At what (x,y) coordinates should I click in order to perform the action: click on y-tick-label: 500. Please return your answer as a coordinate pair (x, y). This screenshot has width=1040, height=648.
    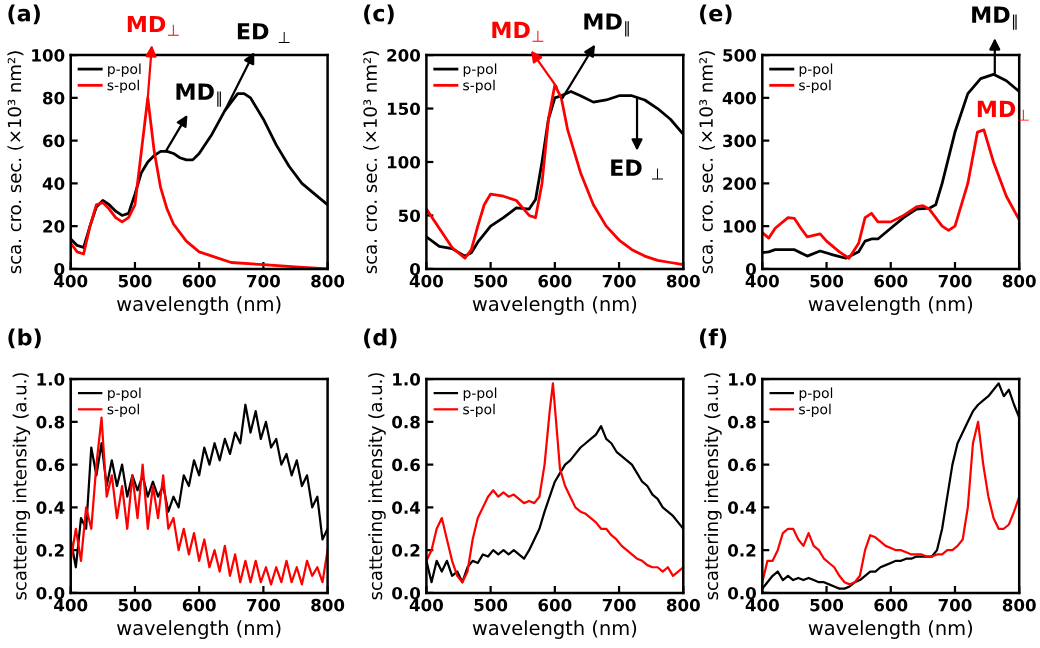
    Looking at the image, I should click on (739, 55).